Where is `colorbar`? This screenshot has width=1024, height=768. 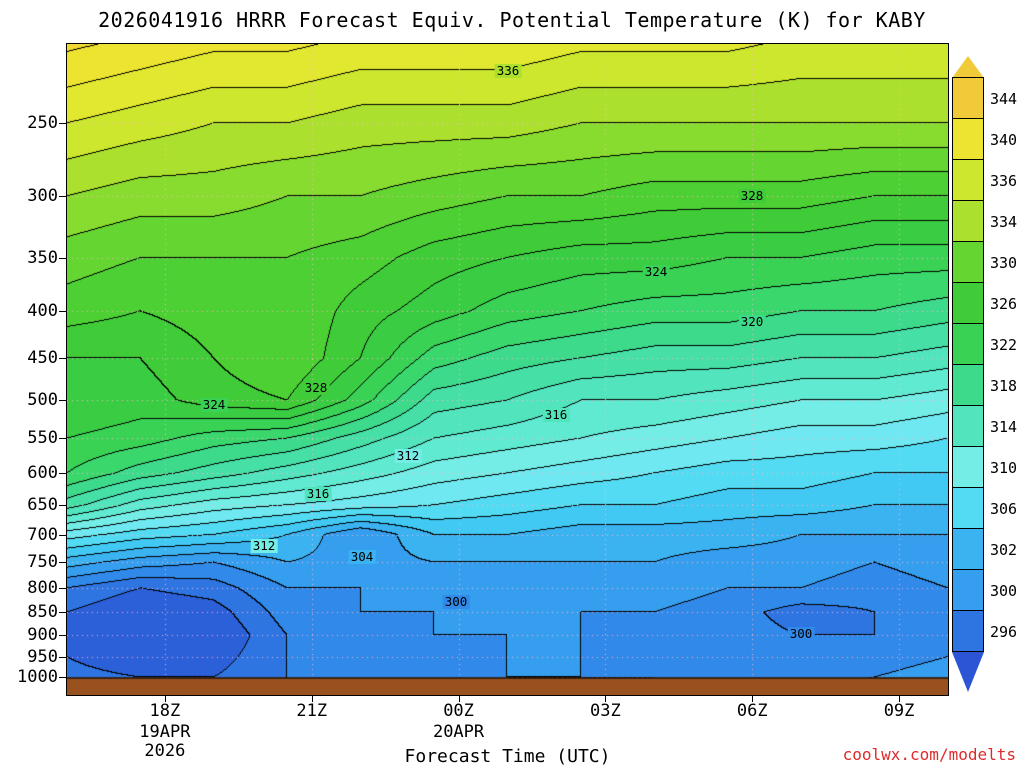 colorbar is located at coordinates (968, 374).